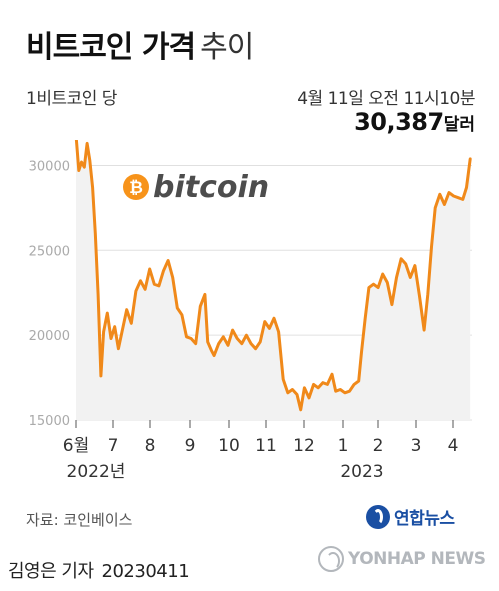 This screenshot has height=591, width=499. What do you see at coordinates (229, 446) in the screenshot?
I see `x-tick-label: 10` at bounding box center [229, 446].